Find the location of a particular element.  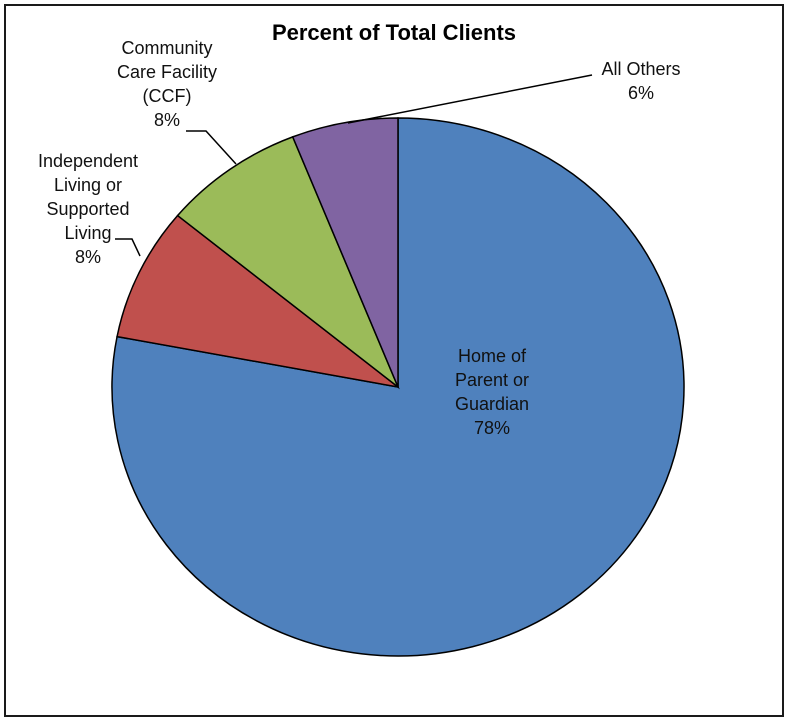

slice-label-community-care-facility-ccf-line-2: Care Facility is located at coordinates (167, 72).